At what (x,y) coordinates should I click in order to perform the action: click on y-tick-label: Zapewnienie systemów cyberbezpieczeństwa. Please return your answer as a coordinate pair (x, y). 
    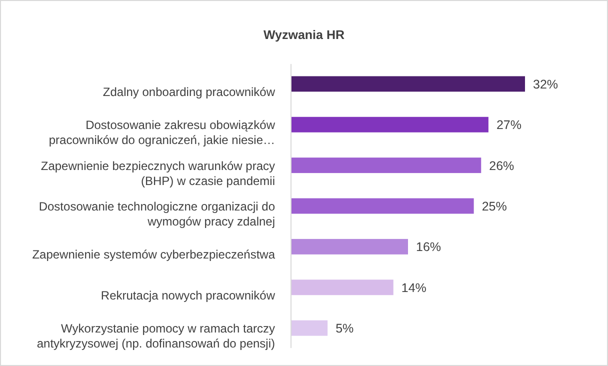
    Looking at the image, I should click on (154, 255).